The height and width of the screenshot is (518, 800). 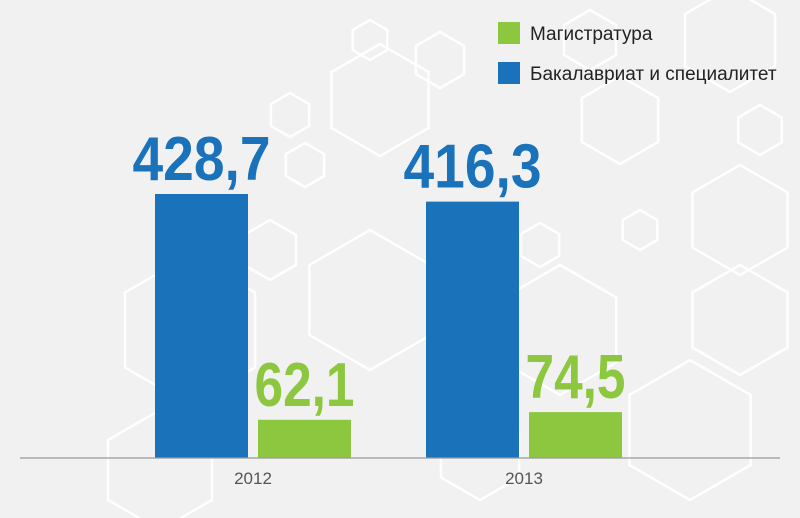 What do you see at coordinates (575, 435) in the screenshot?
I see `bar-2013-master` at bounding box center [575, 435].